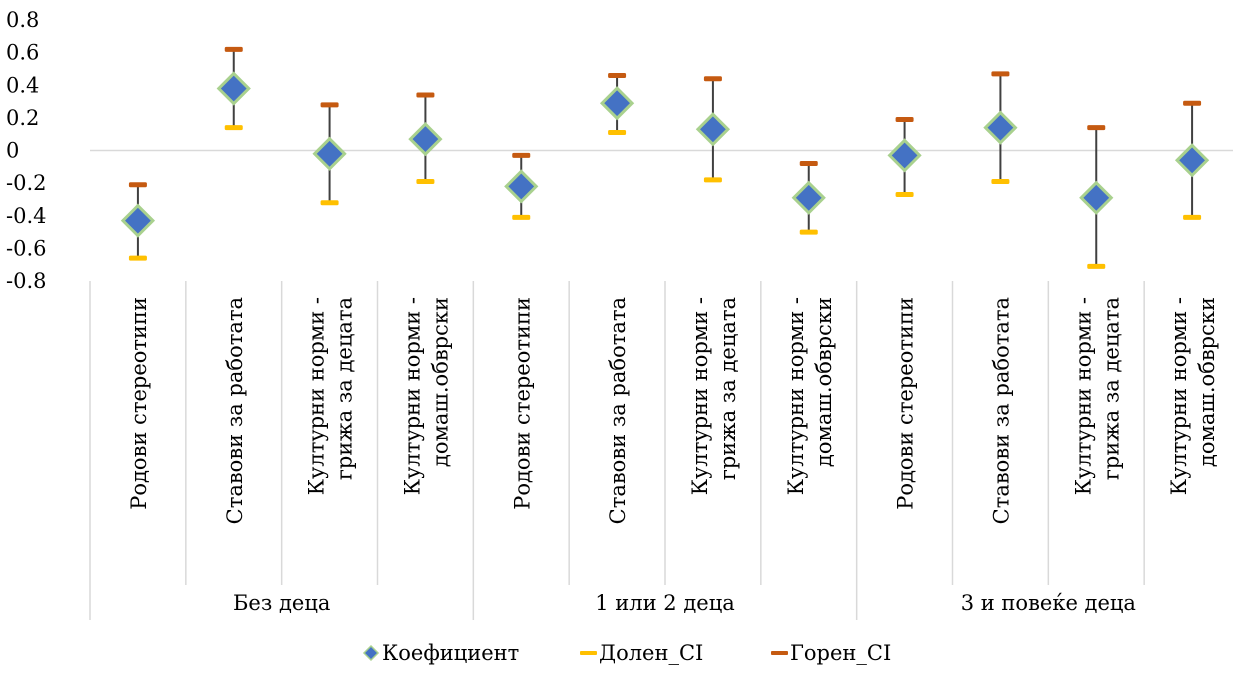 The image size is (1233, 676). What do you see at coordinates (1048, 603) in the screenshot?
I see `group-label: 3 и повеќе деца` at bounding box center [1048, 603].